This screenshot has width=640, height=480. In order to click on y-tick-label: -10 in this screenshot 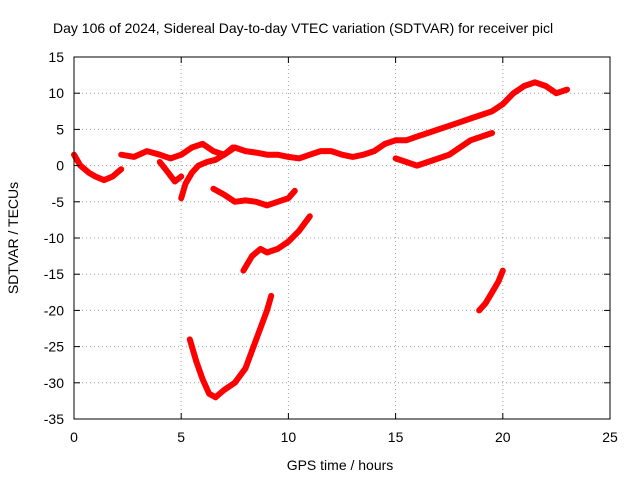, I will do `click(54, 238)`.